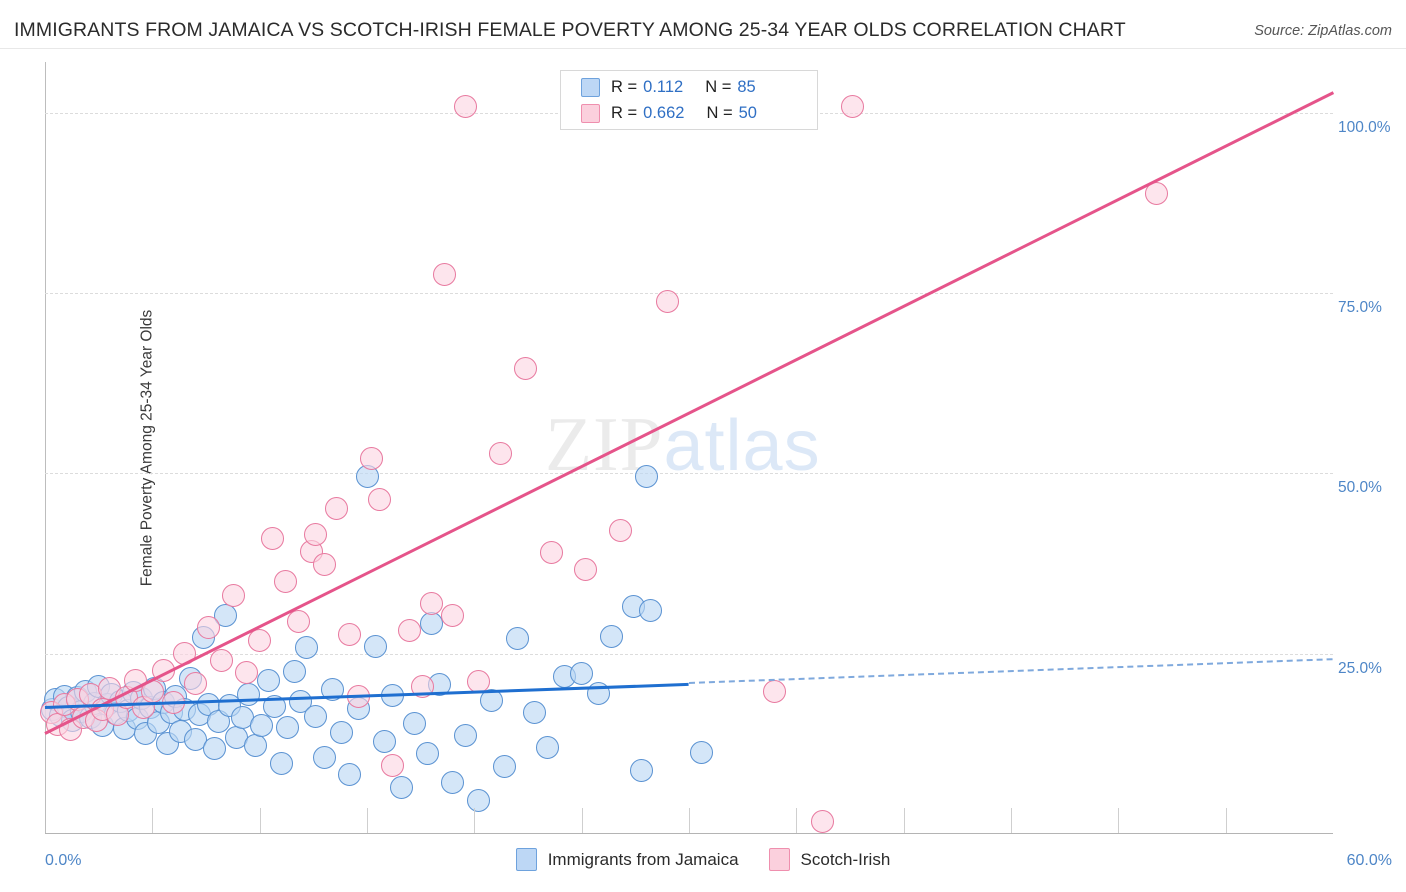 The image size is (1406, 892). I want to click on gridline-50-0%, so click(689, 474).